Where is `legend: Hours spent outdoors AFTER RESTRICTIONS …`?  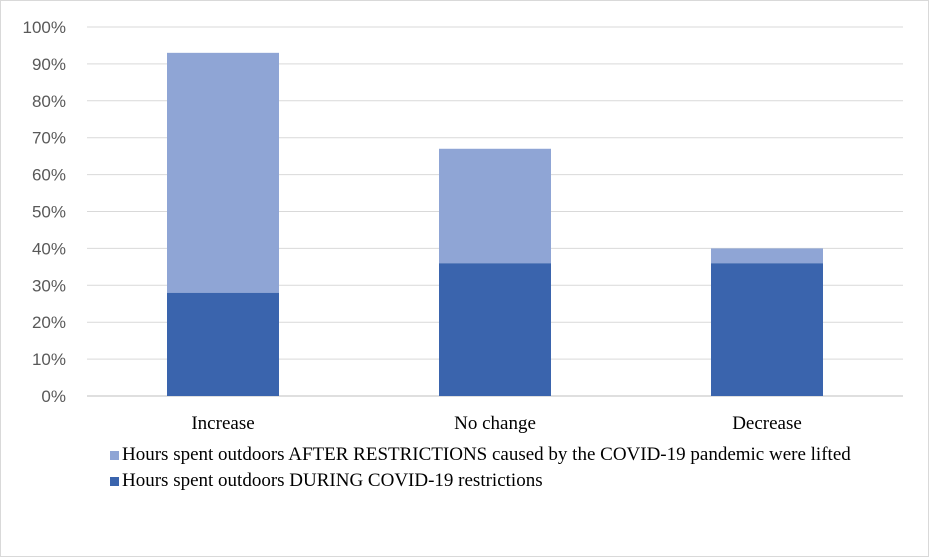 legend: Hours spent outdoors AFTER RESTRICTIONS … is located at coordinates (500, 469).